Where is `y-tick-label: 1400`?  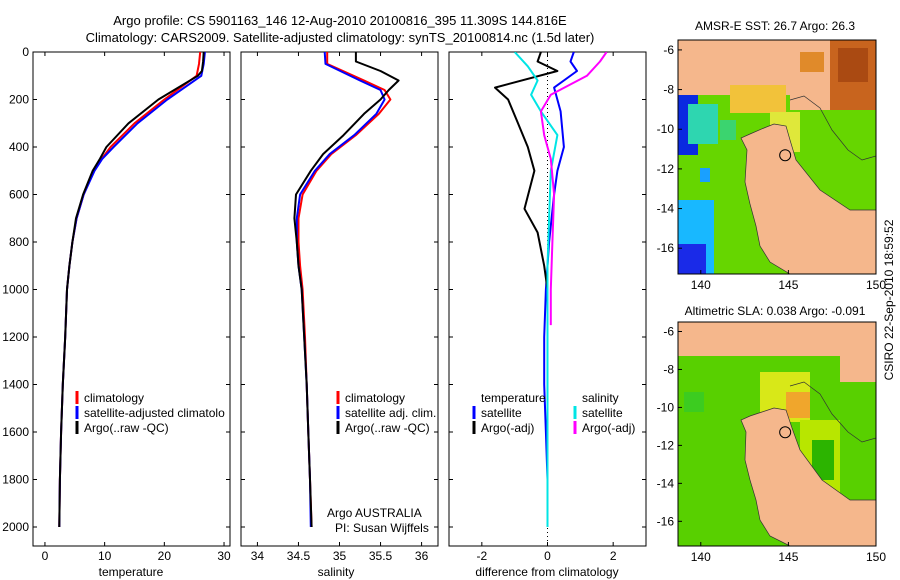
y-tick-label: 1400 is located at coordinates (15, 385).